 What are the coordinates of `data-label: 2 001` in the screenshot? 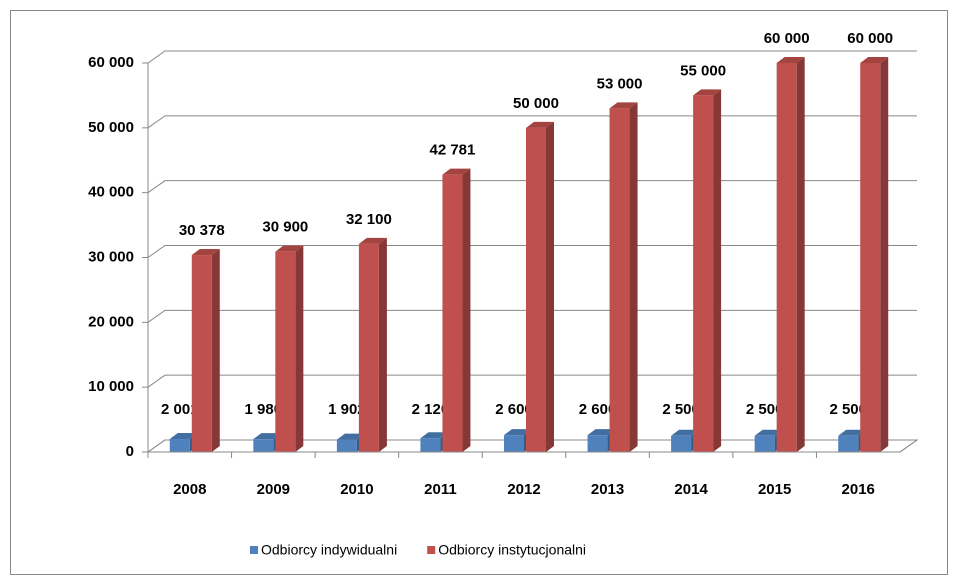 It's located at (180, 409).